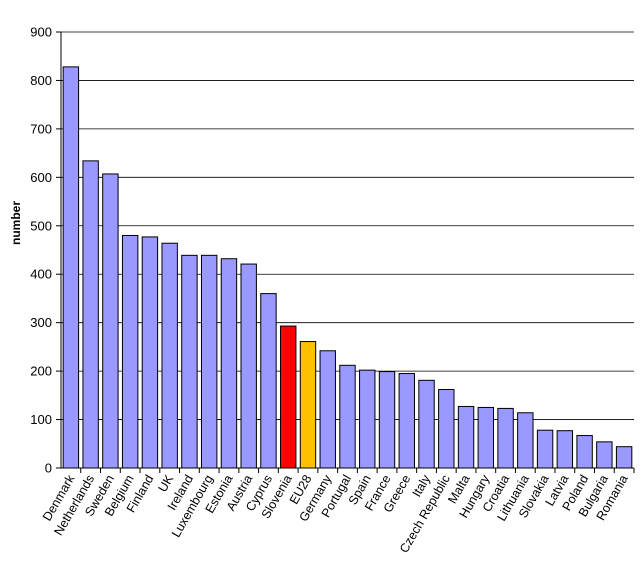 This screenshot has height=581, width=642. I want to click on bar-sweden, so click(110, 321).